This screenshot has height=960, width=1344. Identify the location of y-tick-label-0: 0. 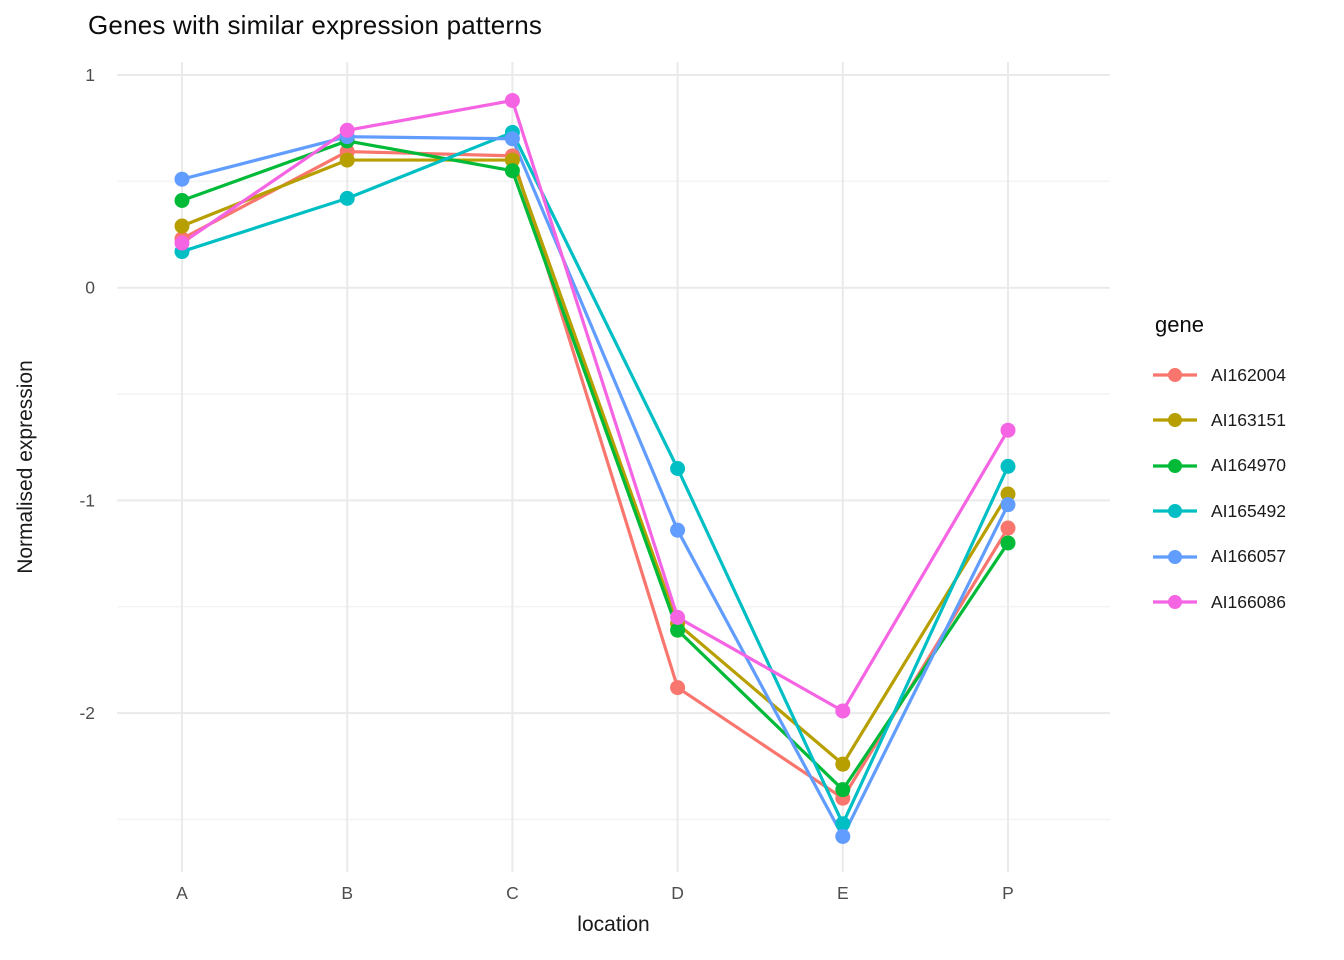
(90, 288).